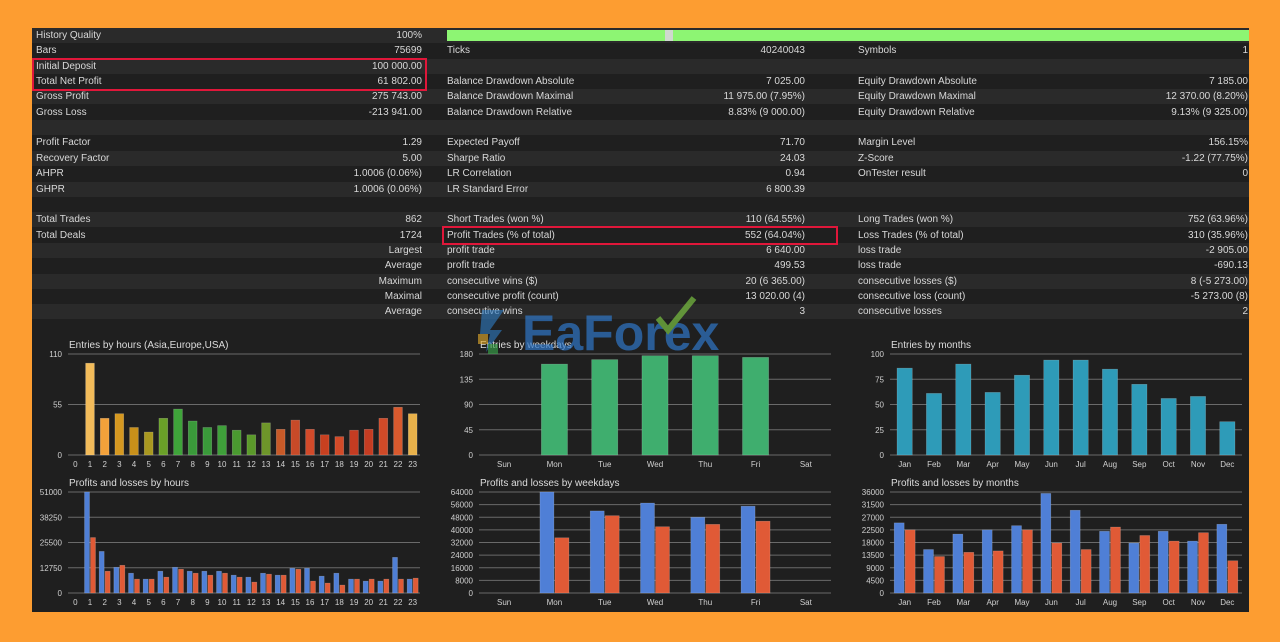 This screenshot has width=1280, height=642. What do you see at coordinates (876, 158) in the screenshot?
I see `stat-label: Z-Score` at bounding box center [876, 158].